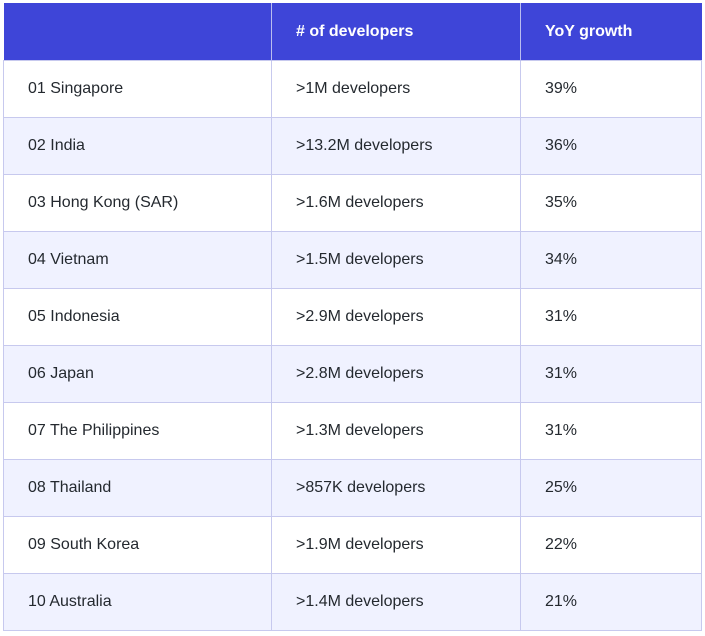 This screenshot has width=705, height=636. I want to click on table-row: 04 Vietnam >1.5M developers 34%, so click(352, 260).